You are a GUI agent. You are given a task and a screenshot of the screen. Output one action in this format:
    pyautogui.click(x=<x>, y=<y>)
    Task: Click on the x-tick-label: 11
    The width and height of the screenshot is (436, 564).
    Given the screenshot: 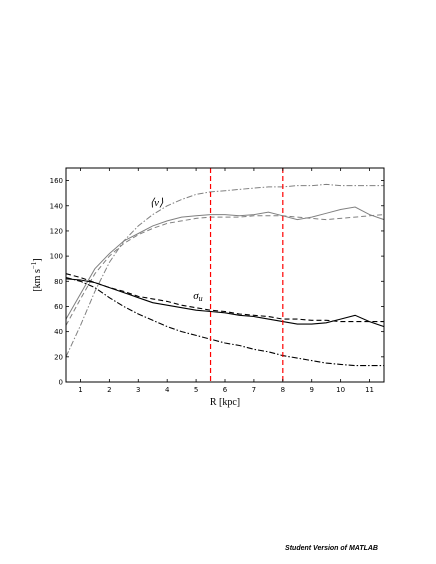 What is the action you would take?
    pyautogui.click(x=369, y=390)
    